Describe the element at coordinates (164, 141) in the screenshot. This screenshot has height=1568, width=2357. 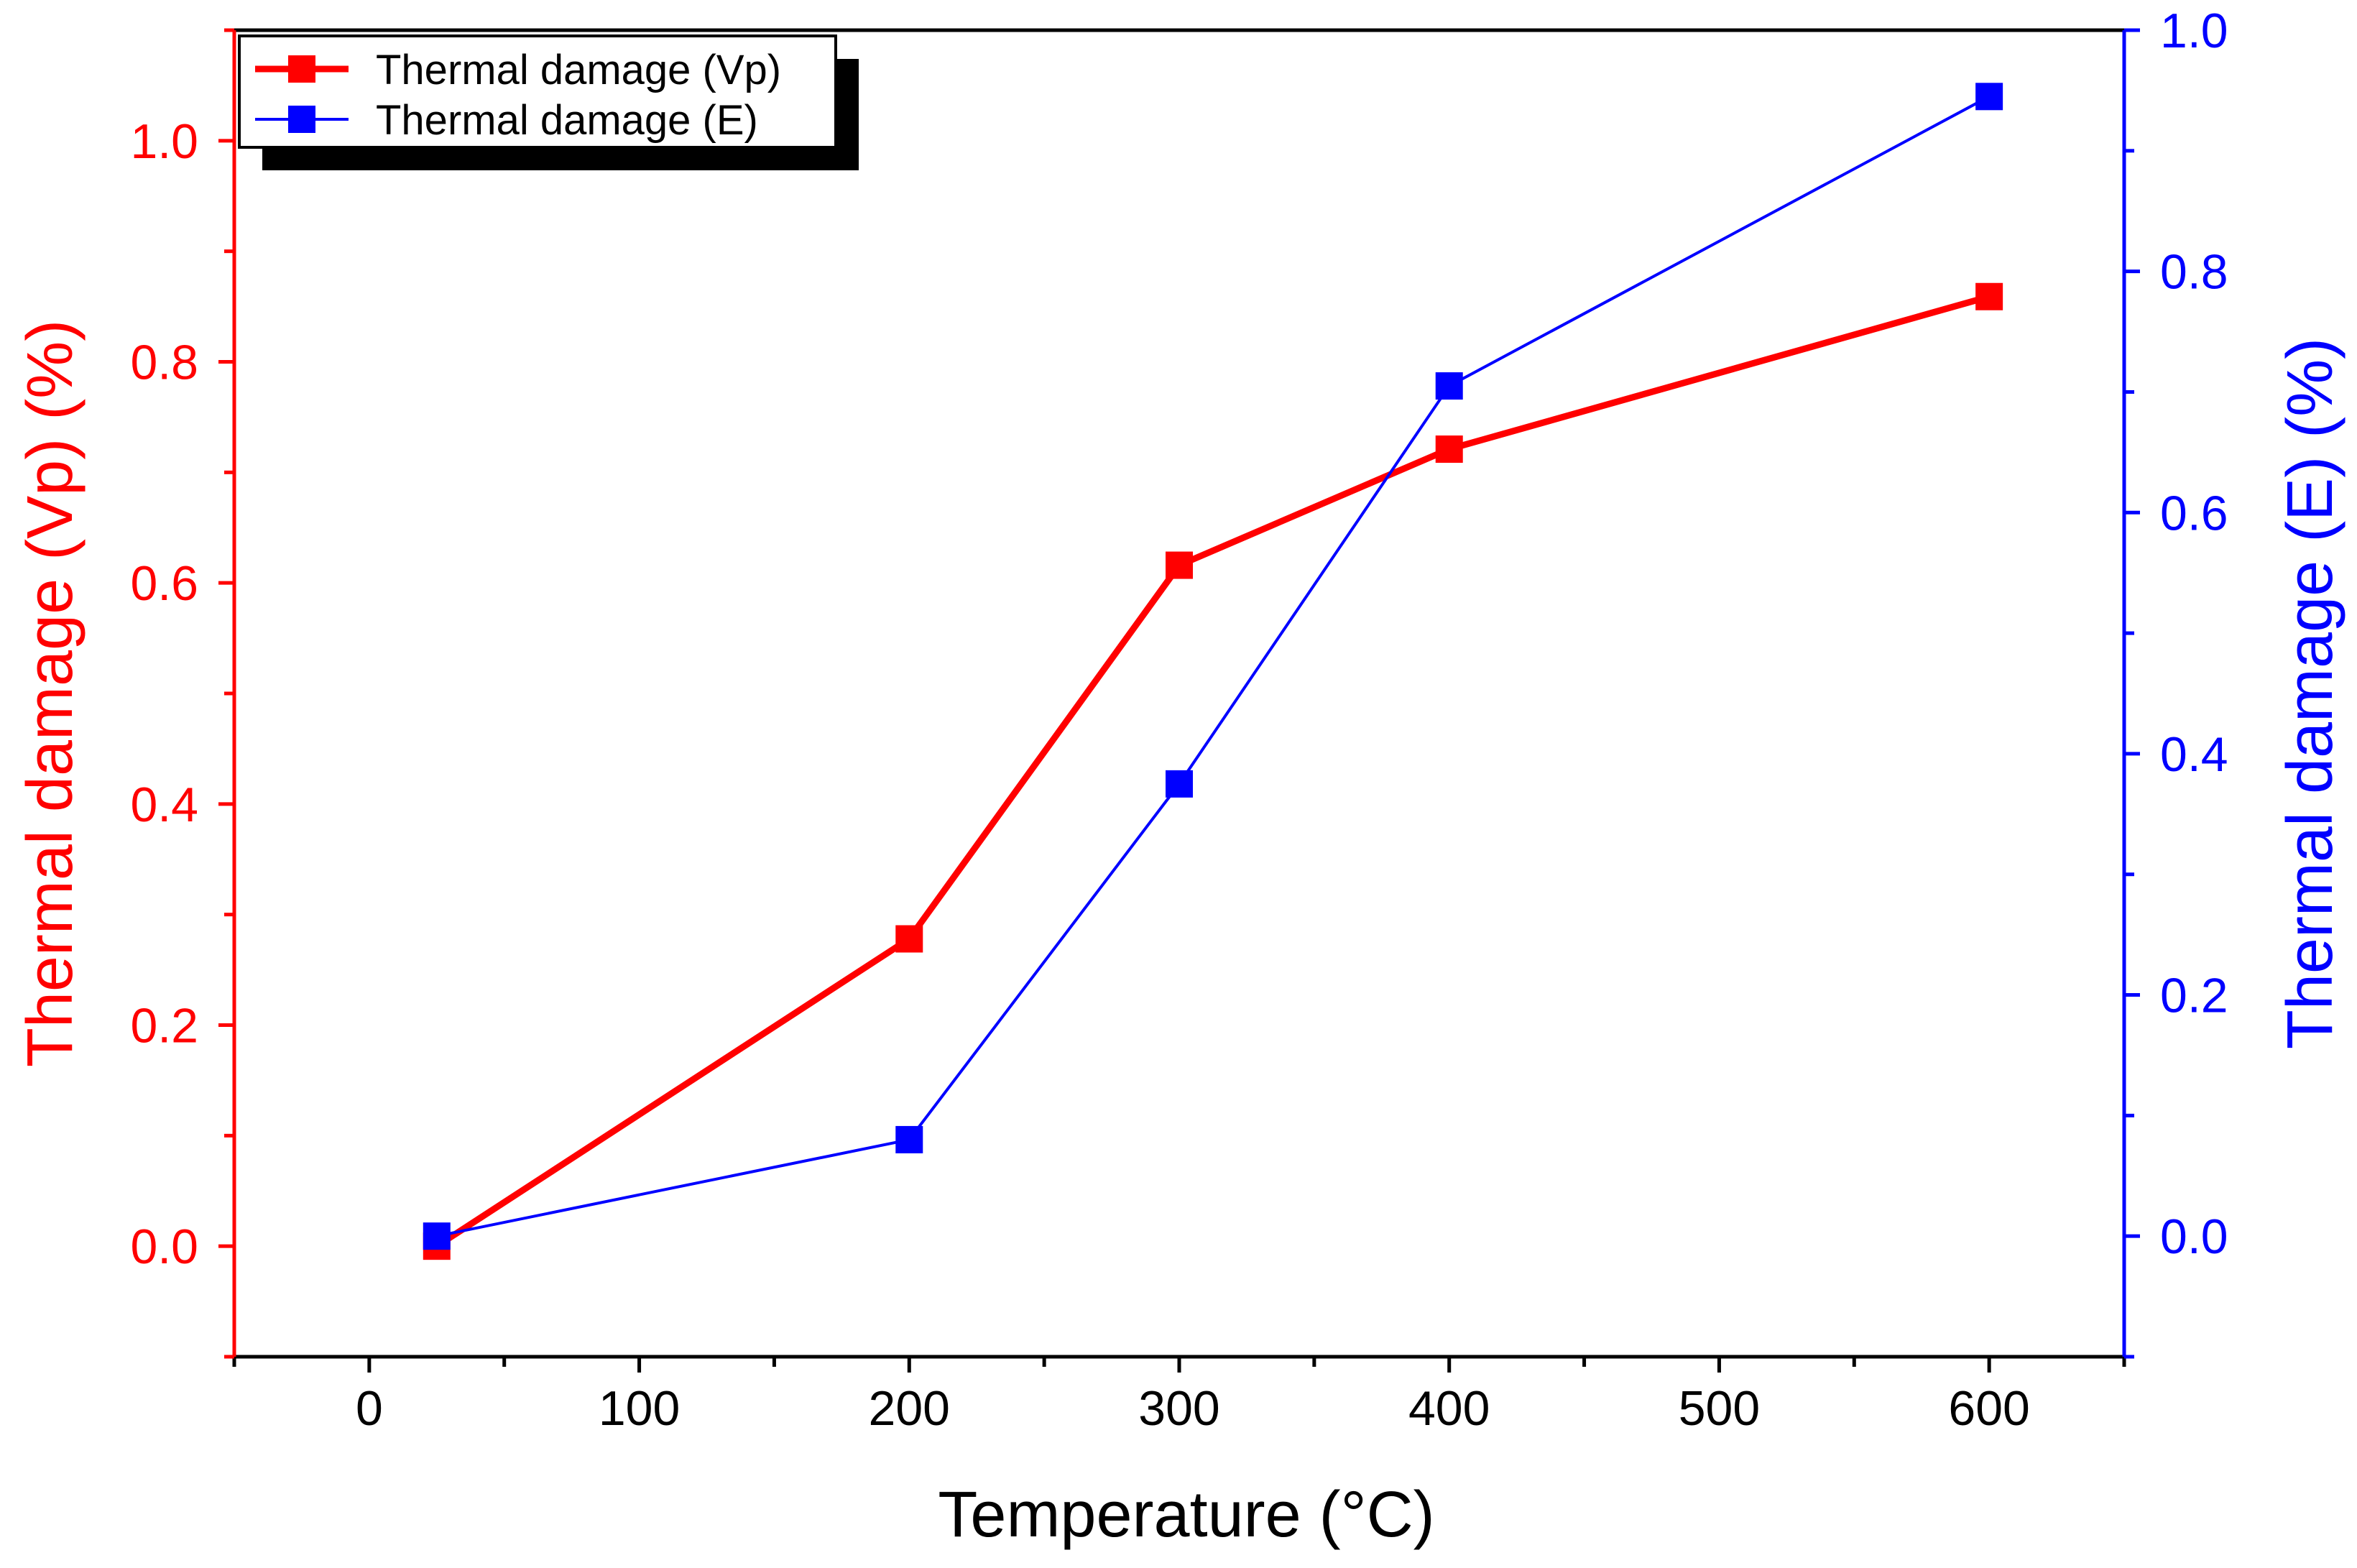
I see `left-y-tick-label: 1.0` at that location.